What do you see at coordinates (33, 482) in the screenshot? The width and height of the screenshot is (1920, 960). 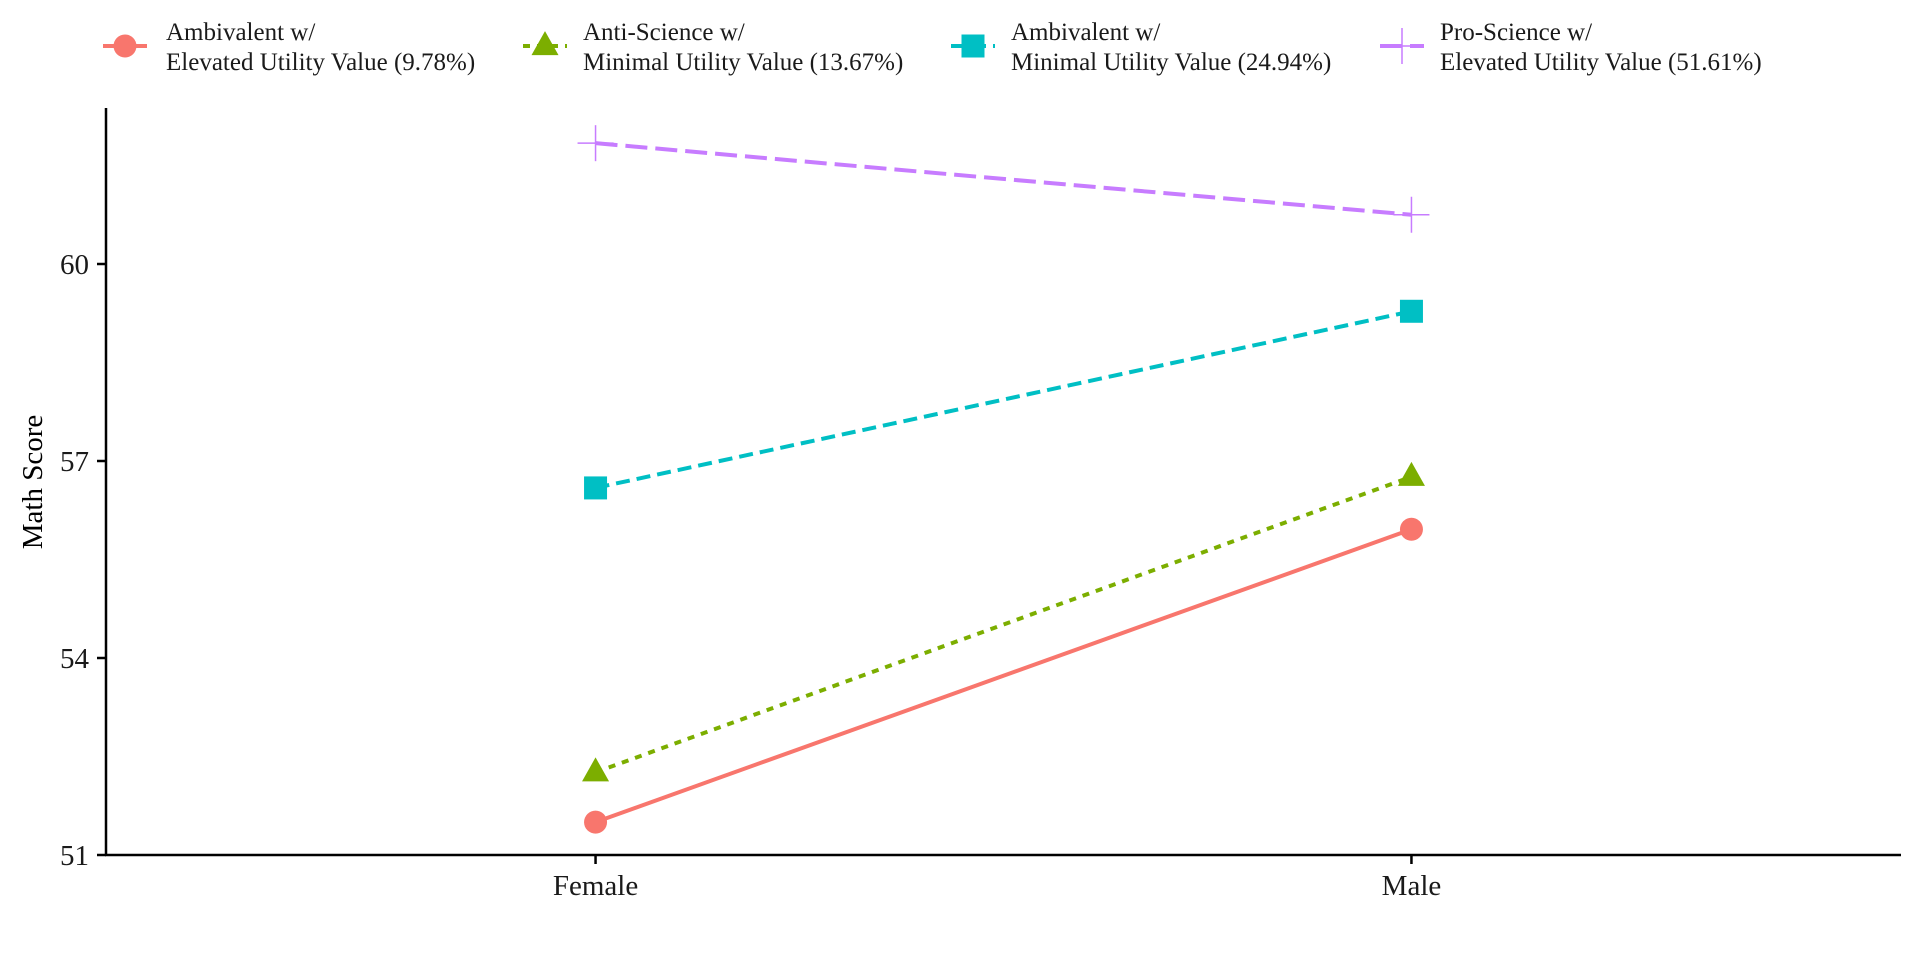 I see `y-axis-title: Math Score` at bounding box center [33, 482].